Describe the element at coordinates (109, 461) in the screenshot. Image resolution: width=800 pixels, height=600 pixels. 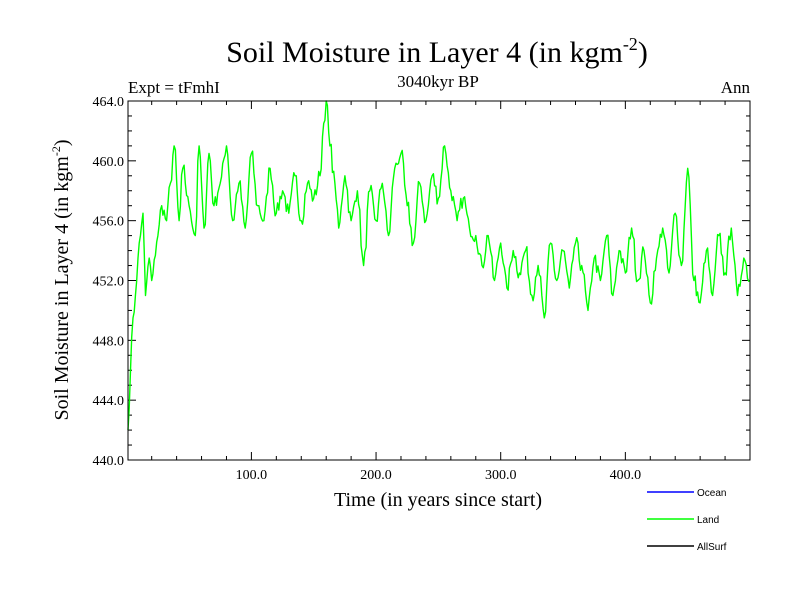
I see `y-tick-label: 440.0` at that location.